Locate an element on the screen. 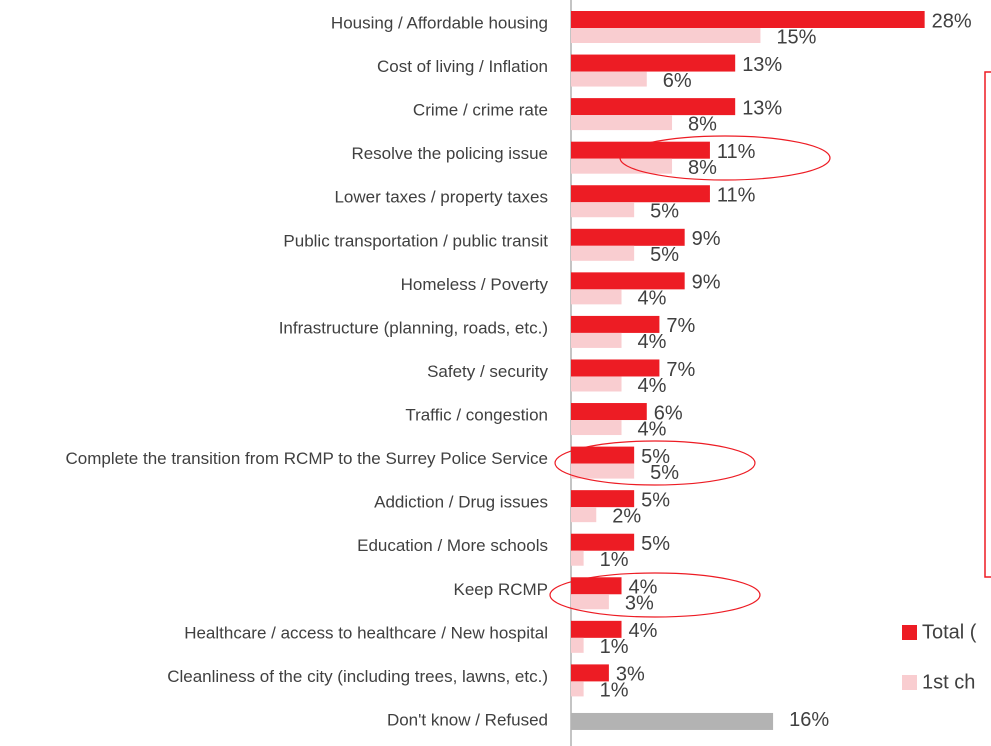  category-label: Infrastructure (planning, roads, etc.) is located at coordinates (413, 327).